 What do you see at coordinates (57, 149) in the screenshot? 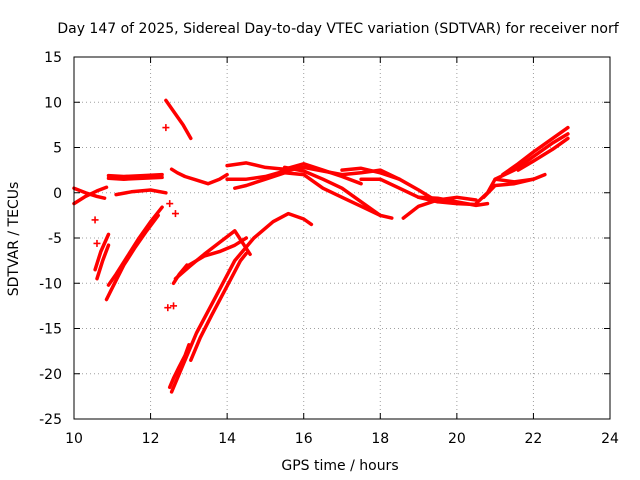
I see `y-tick-label: 5` at bounding box center [57, 149].